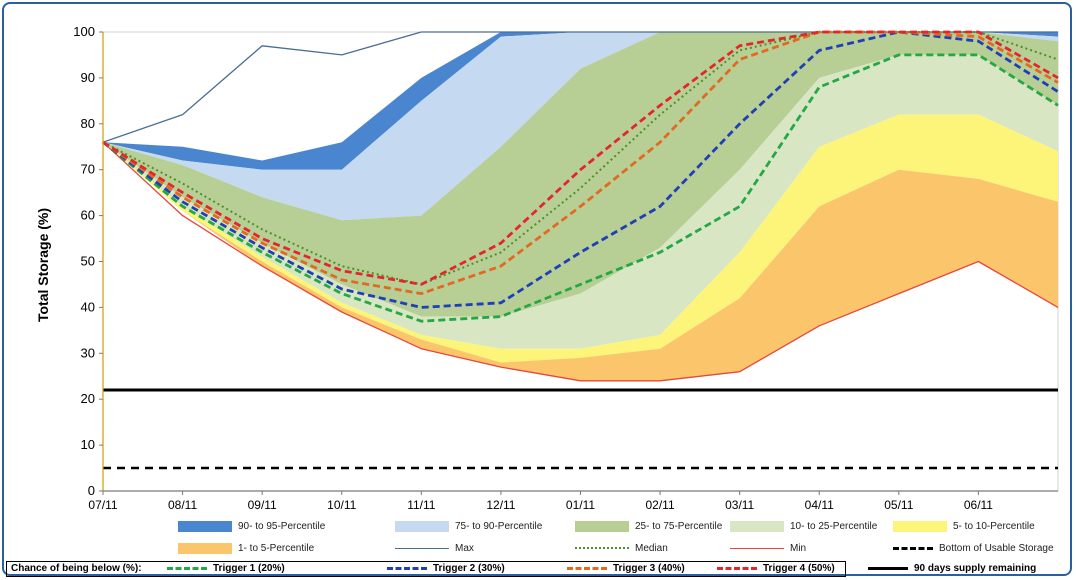 Image resolution: width=1076 pixels, height=580 pixels. I want to click on legend-item-max: Max, so click(434, 548).